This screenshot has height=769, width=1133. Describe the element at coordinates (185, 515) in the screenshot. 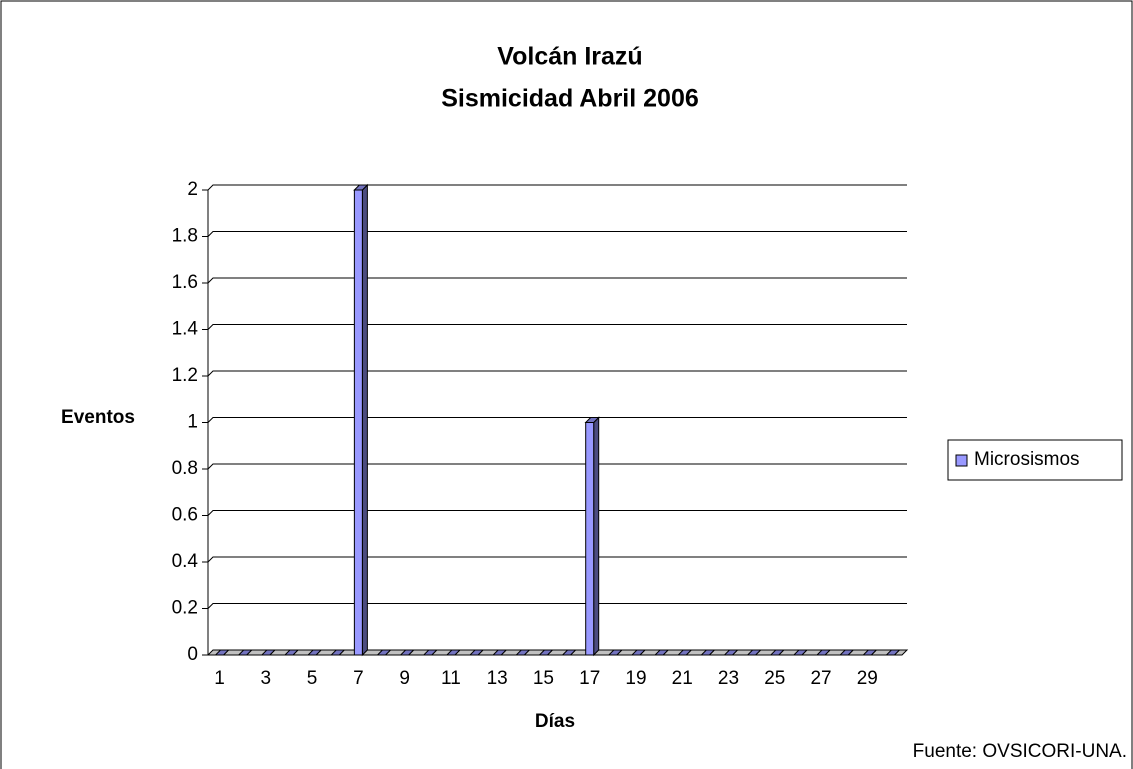

I see `y-tick-label: 0.6` at that location.